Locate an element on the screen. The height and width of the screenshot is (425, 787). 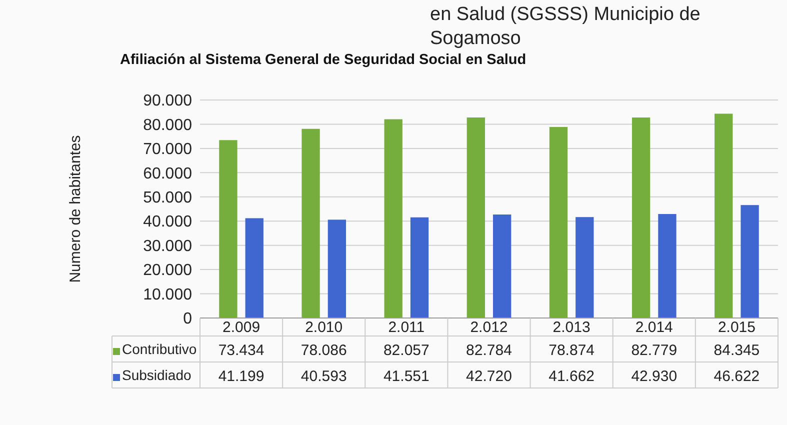
data-label: 41.551 is located at coordinates (406, 376).